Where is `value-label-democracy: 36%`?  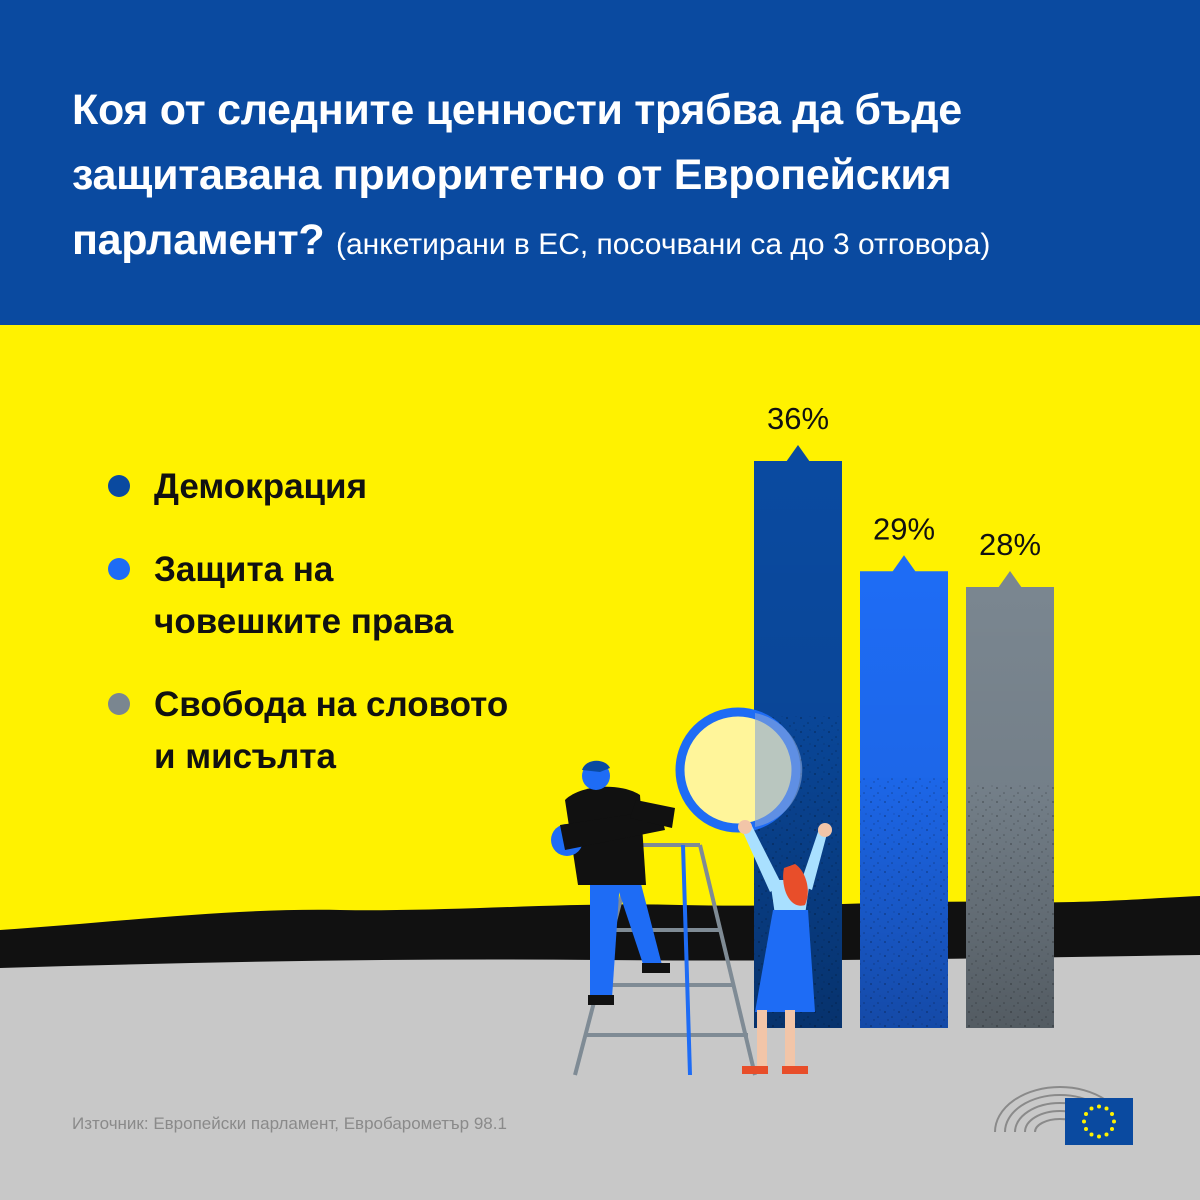
value-label-democracy: 36% is located at coordinates (798, 418).